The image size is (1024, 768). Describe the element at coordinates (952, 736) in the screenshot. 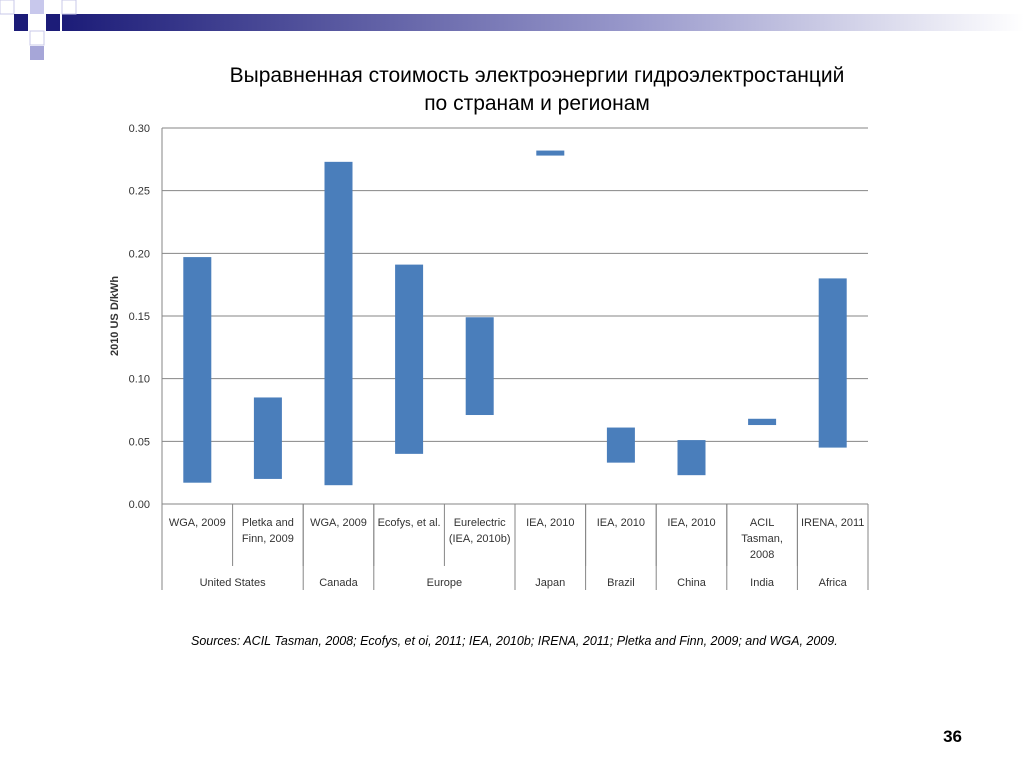

I see `page-number: 36` at that location.